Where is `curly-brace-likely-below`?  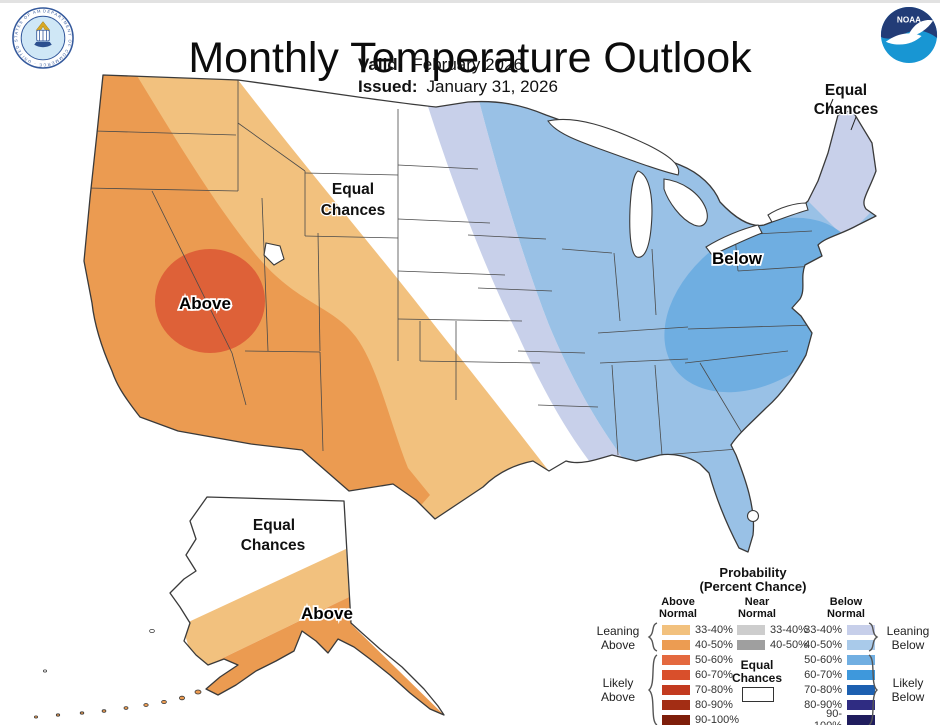 curly-brace-likely-below is located at coordinates (873, 689).